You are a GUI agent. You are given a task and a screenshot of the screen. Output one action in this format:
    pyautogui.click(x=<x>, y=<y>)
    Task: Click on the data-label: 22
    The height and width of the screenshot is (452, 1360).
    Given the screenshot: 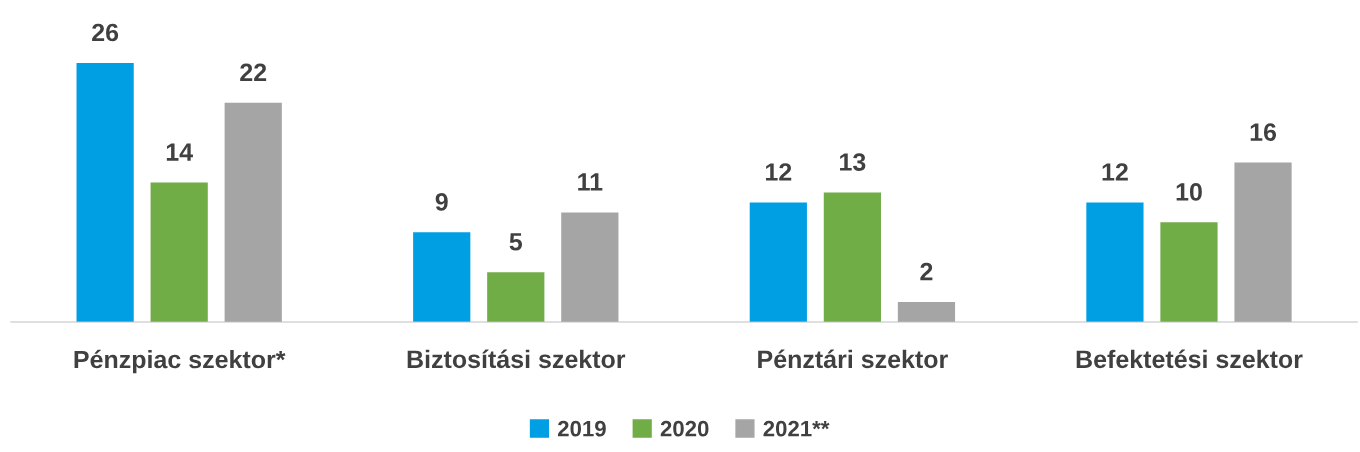 What is the action you would take?
    pyautogui.click(x=253, y=72)
    